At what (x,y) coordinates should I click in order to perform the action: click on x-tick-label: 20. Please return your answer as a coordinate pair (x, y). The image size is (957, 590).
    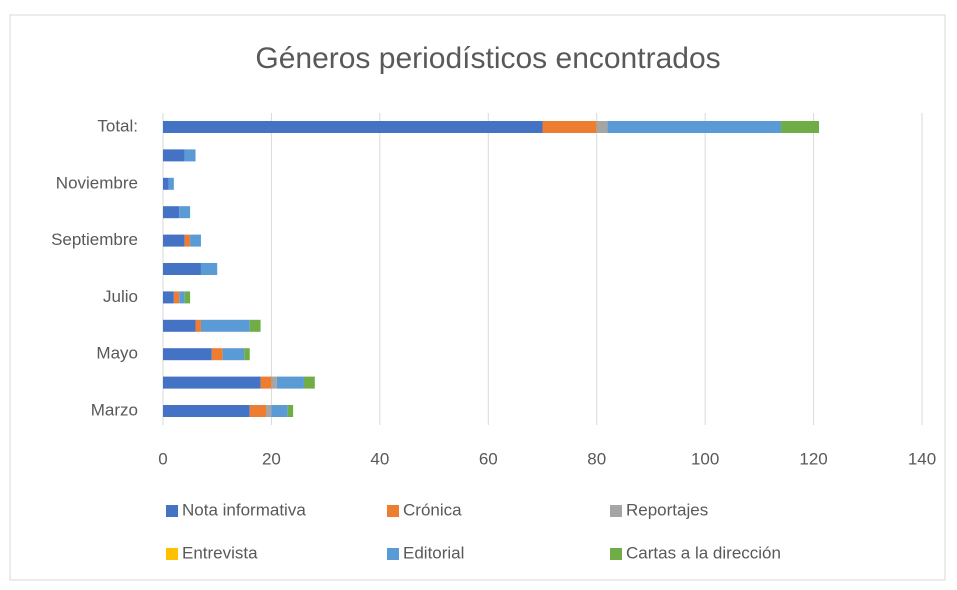
    Looking at the image, I should click on (271, 458).